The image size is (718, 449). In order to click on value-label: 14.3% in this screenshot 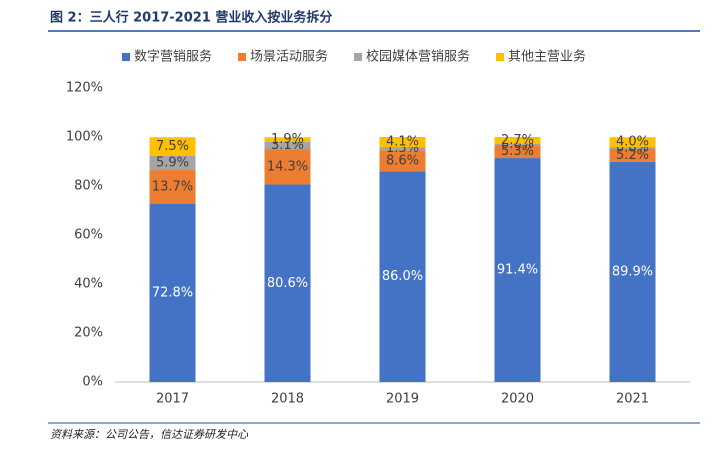, I will do `click(287, 167)`.